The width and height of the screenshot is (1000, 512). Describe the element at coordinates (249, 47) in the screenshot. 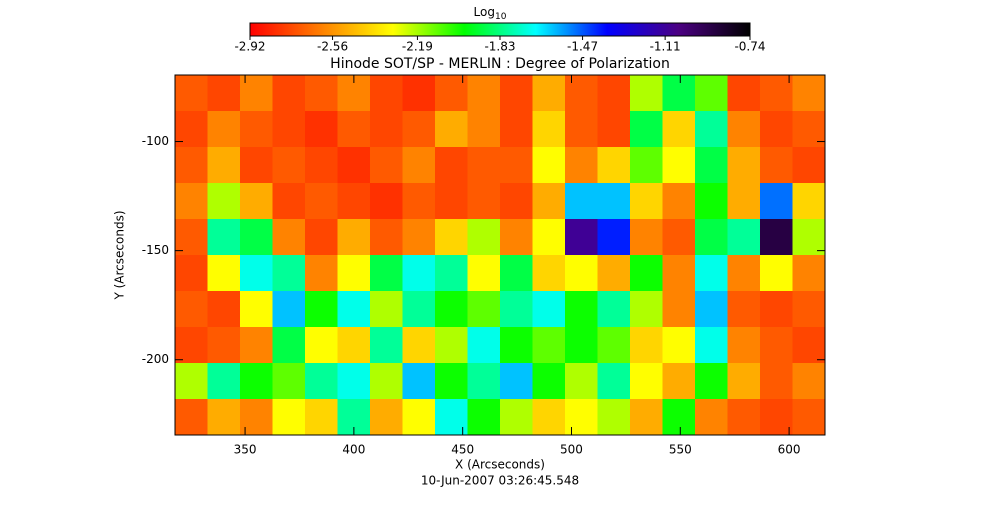

I see `colorbar-tick-label: -2.92` at that location.